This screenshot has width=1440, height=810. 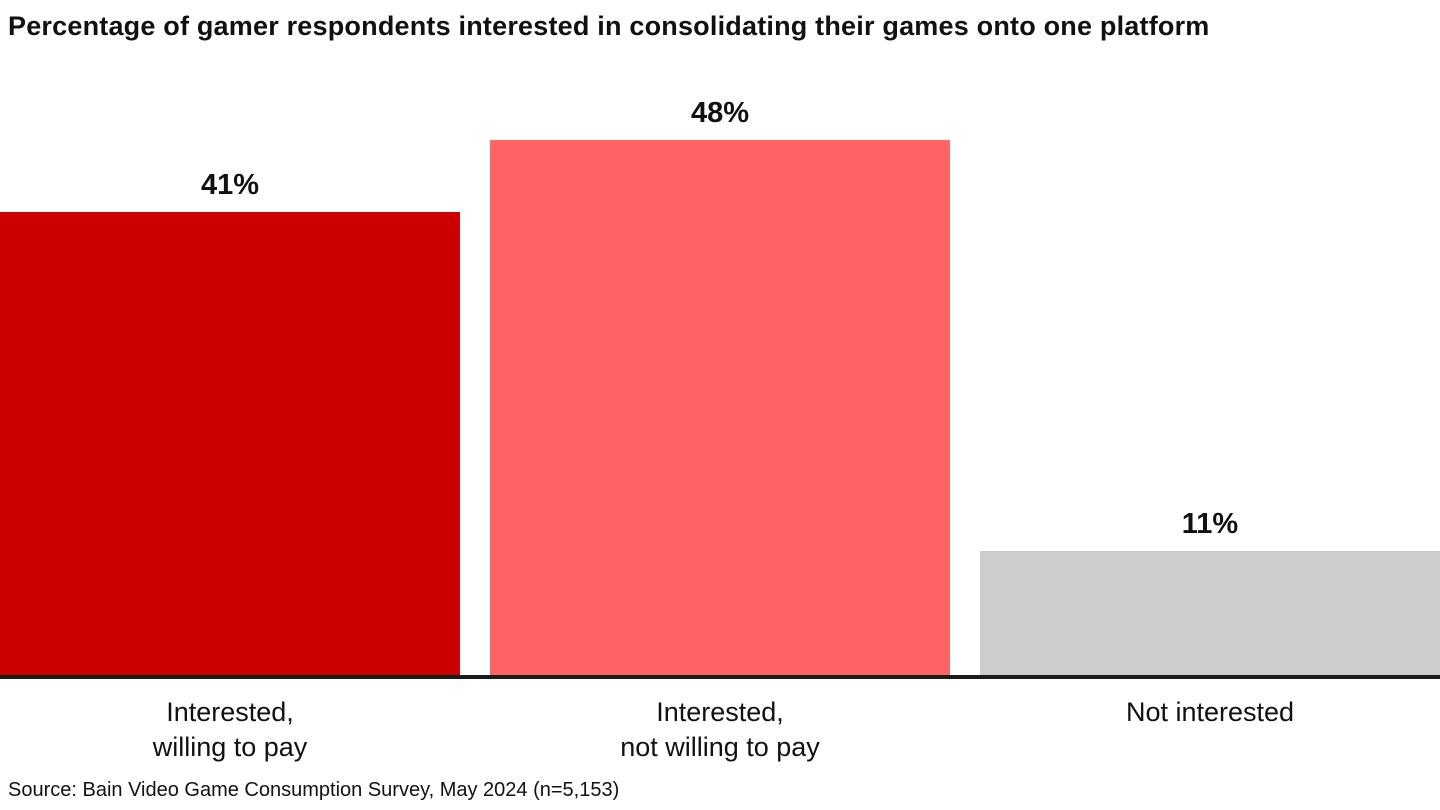 I want to click on category-label: Interested, not willing to pay, so click(x=720, y=730).